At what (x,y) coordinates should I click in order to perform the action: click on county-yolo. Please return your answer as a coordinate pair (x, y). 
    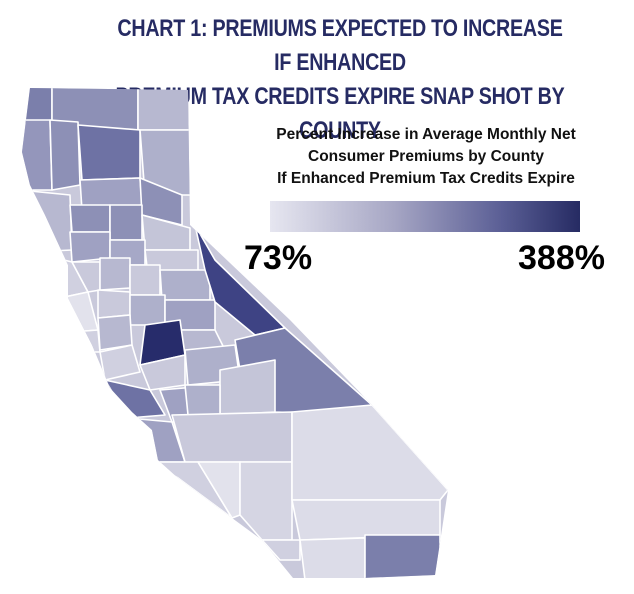
    Looking at the image, I should click on (115, 274).